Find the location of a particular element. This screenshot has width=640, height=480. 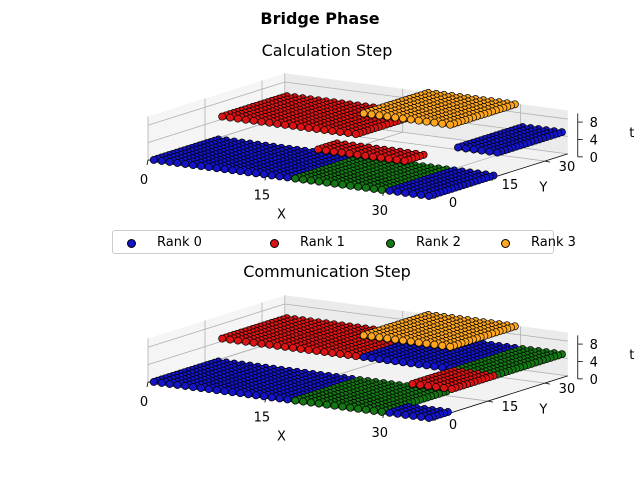

x-axis-label: X is located at coordinates (281, 437).